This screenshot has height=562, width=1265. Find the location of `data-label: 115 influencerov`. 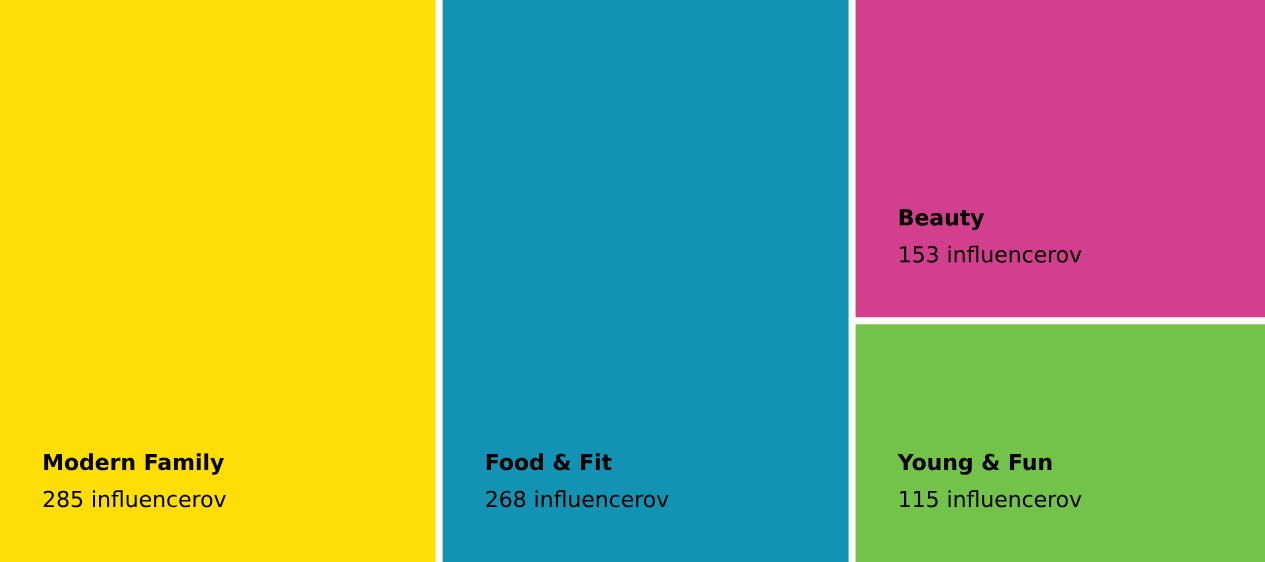

data-label: 115 influencerov is located at coordinates (991, 499).